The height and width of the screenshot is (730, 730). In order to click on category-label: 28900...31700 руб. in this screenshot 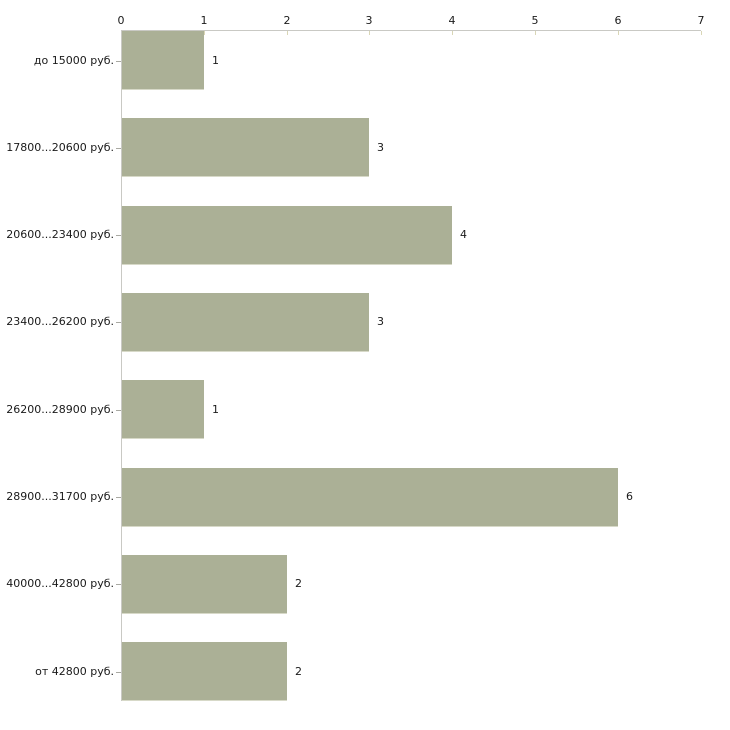, I will do `click(60, 496)`.